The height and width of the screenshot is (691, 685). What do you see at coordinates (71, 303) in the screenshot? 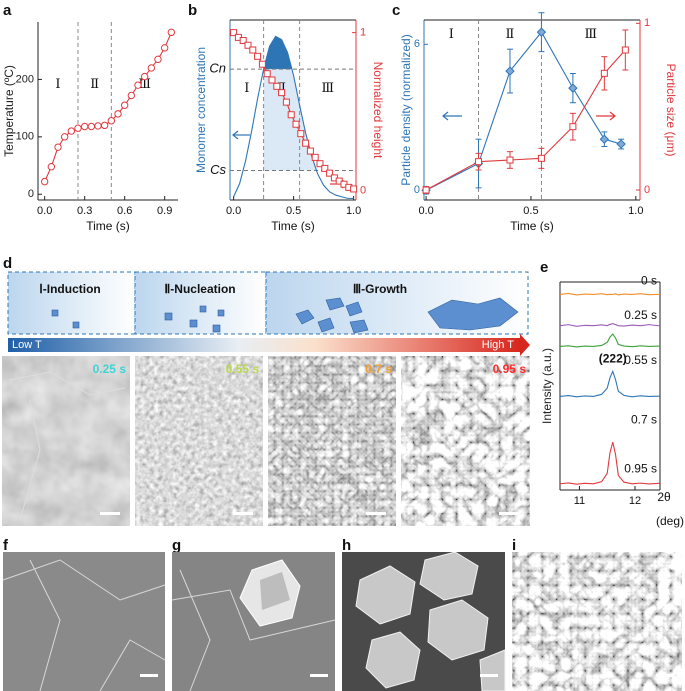
I see `stage-box` at bounding box center [71, 303].